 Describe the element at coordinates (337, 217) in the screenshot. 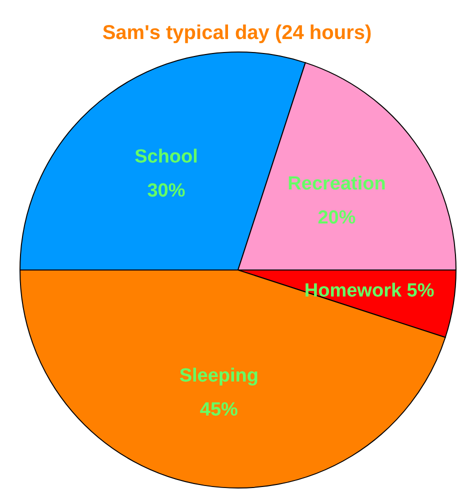

I see `data-label: 20%` at that location.